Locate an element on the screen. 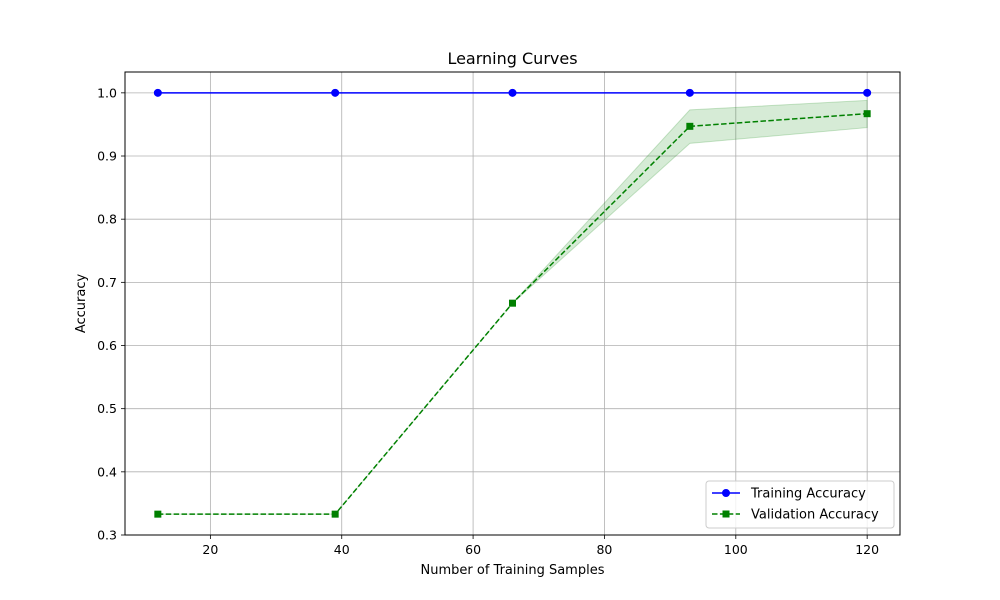 The height and width of the screenshot is (600, 1000). x-tick-label: 80 is located at coordinates (604, 549).